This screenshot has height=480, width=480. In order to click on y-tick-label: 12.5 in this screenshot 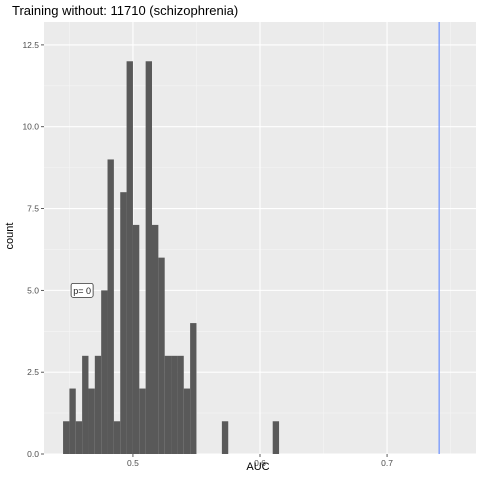, I will do `click(30, 45)`.